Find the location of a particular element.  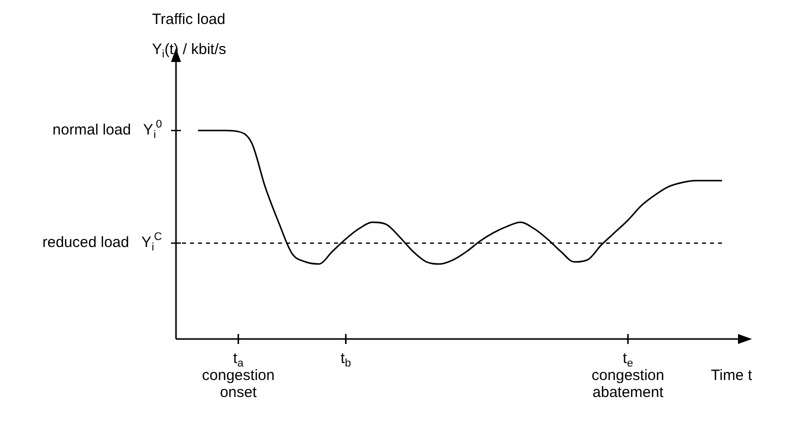

x-axis-title: Time t is located at coordinates (731, 375).